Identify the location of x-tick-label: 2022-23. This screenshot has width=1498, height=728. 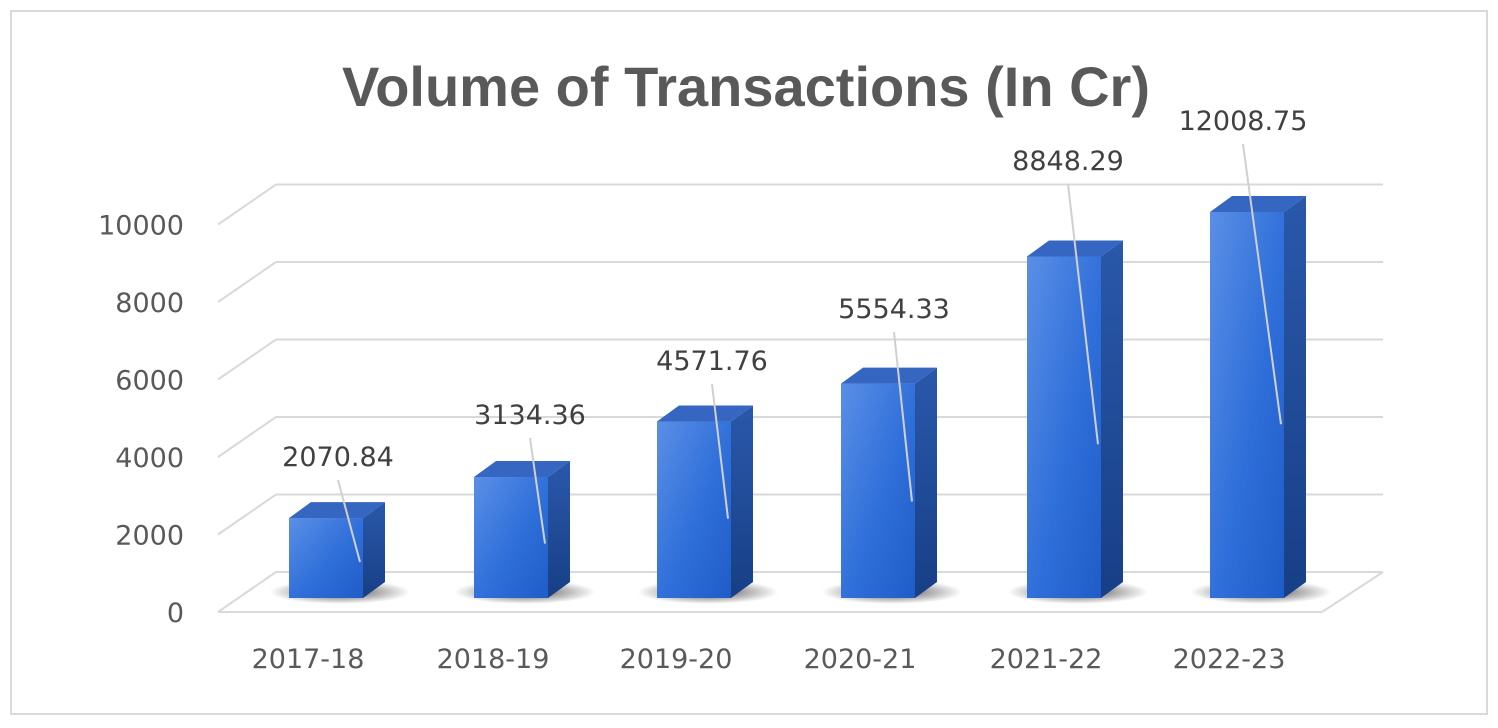
(1229, 659).